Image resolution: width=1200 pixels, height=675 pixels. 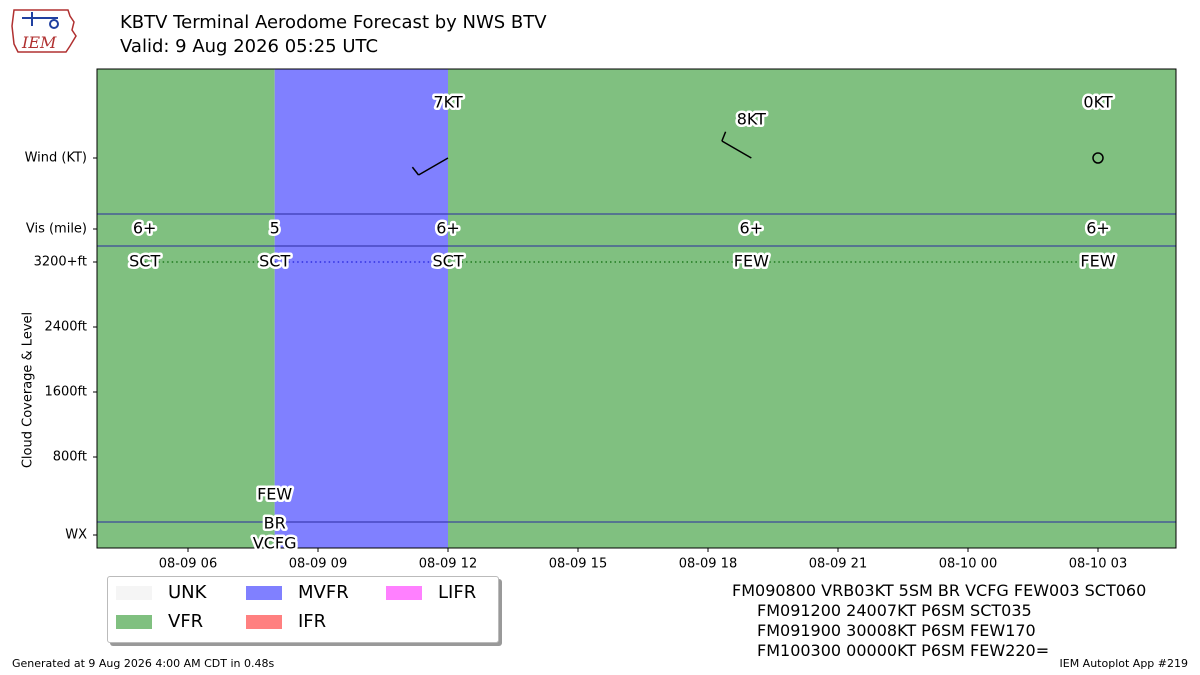 I want to click on period-vfr, so click(x=186, y=308).